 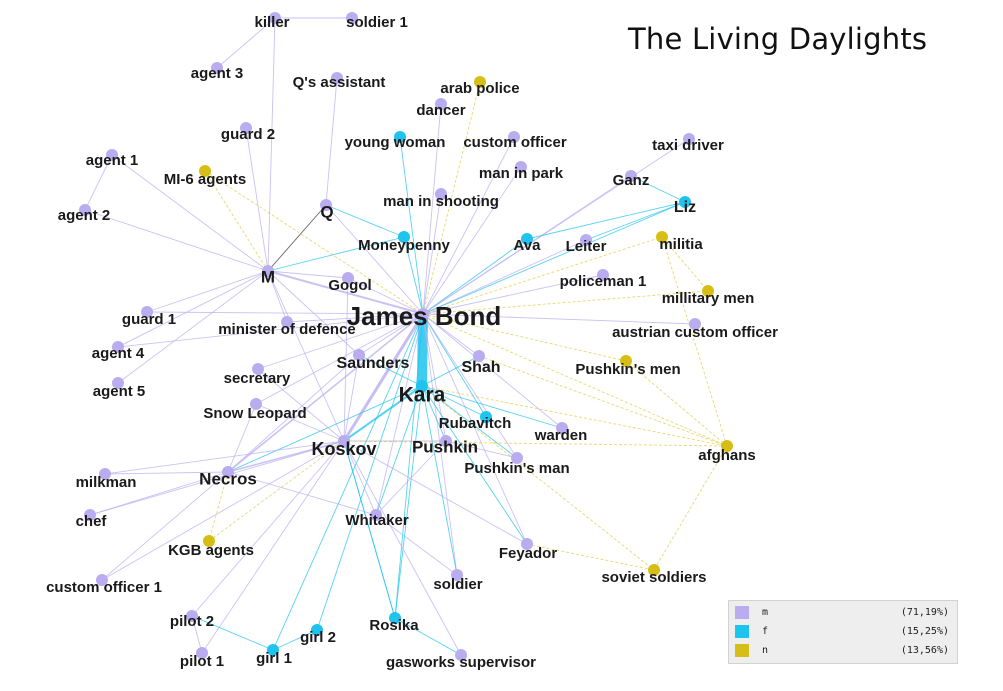 I want to click on edge-kara-afghans, so click(x=574, y=416).